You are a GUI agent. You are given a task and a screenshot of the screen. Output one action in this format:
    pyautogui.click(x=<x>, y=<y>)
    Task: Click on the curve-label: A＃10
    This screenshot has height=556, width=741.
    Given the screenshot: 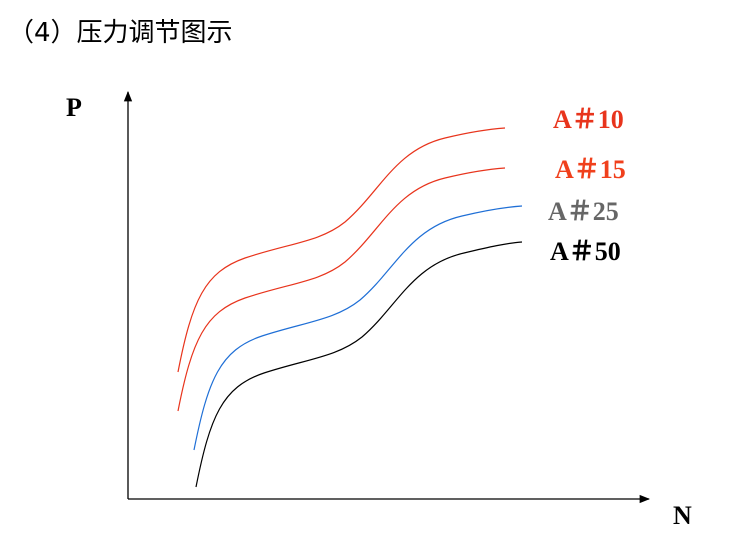 What is the action you would take?
    pyautogui.click(x=588, y=119)
    